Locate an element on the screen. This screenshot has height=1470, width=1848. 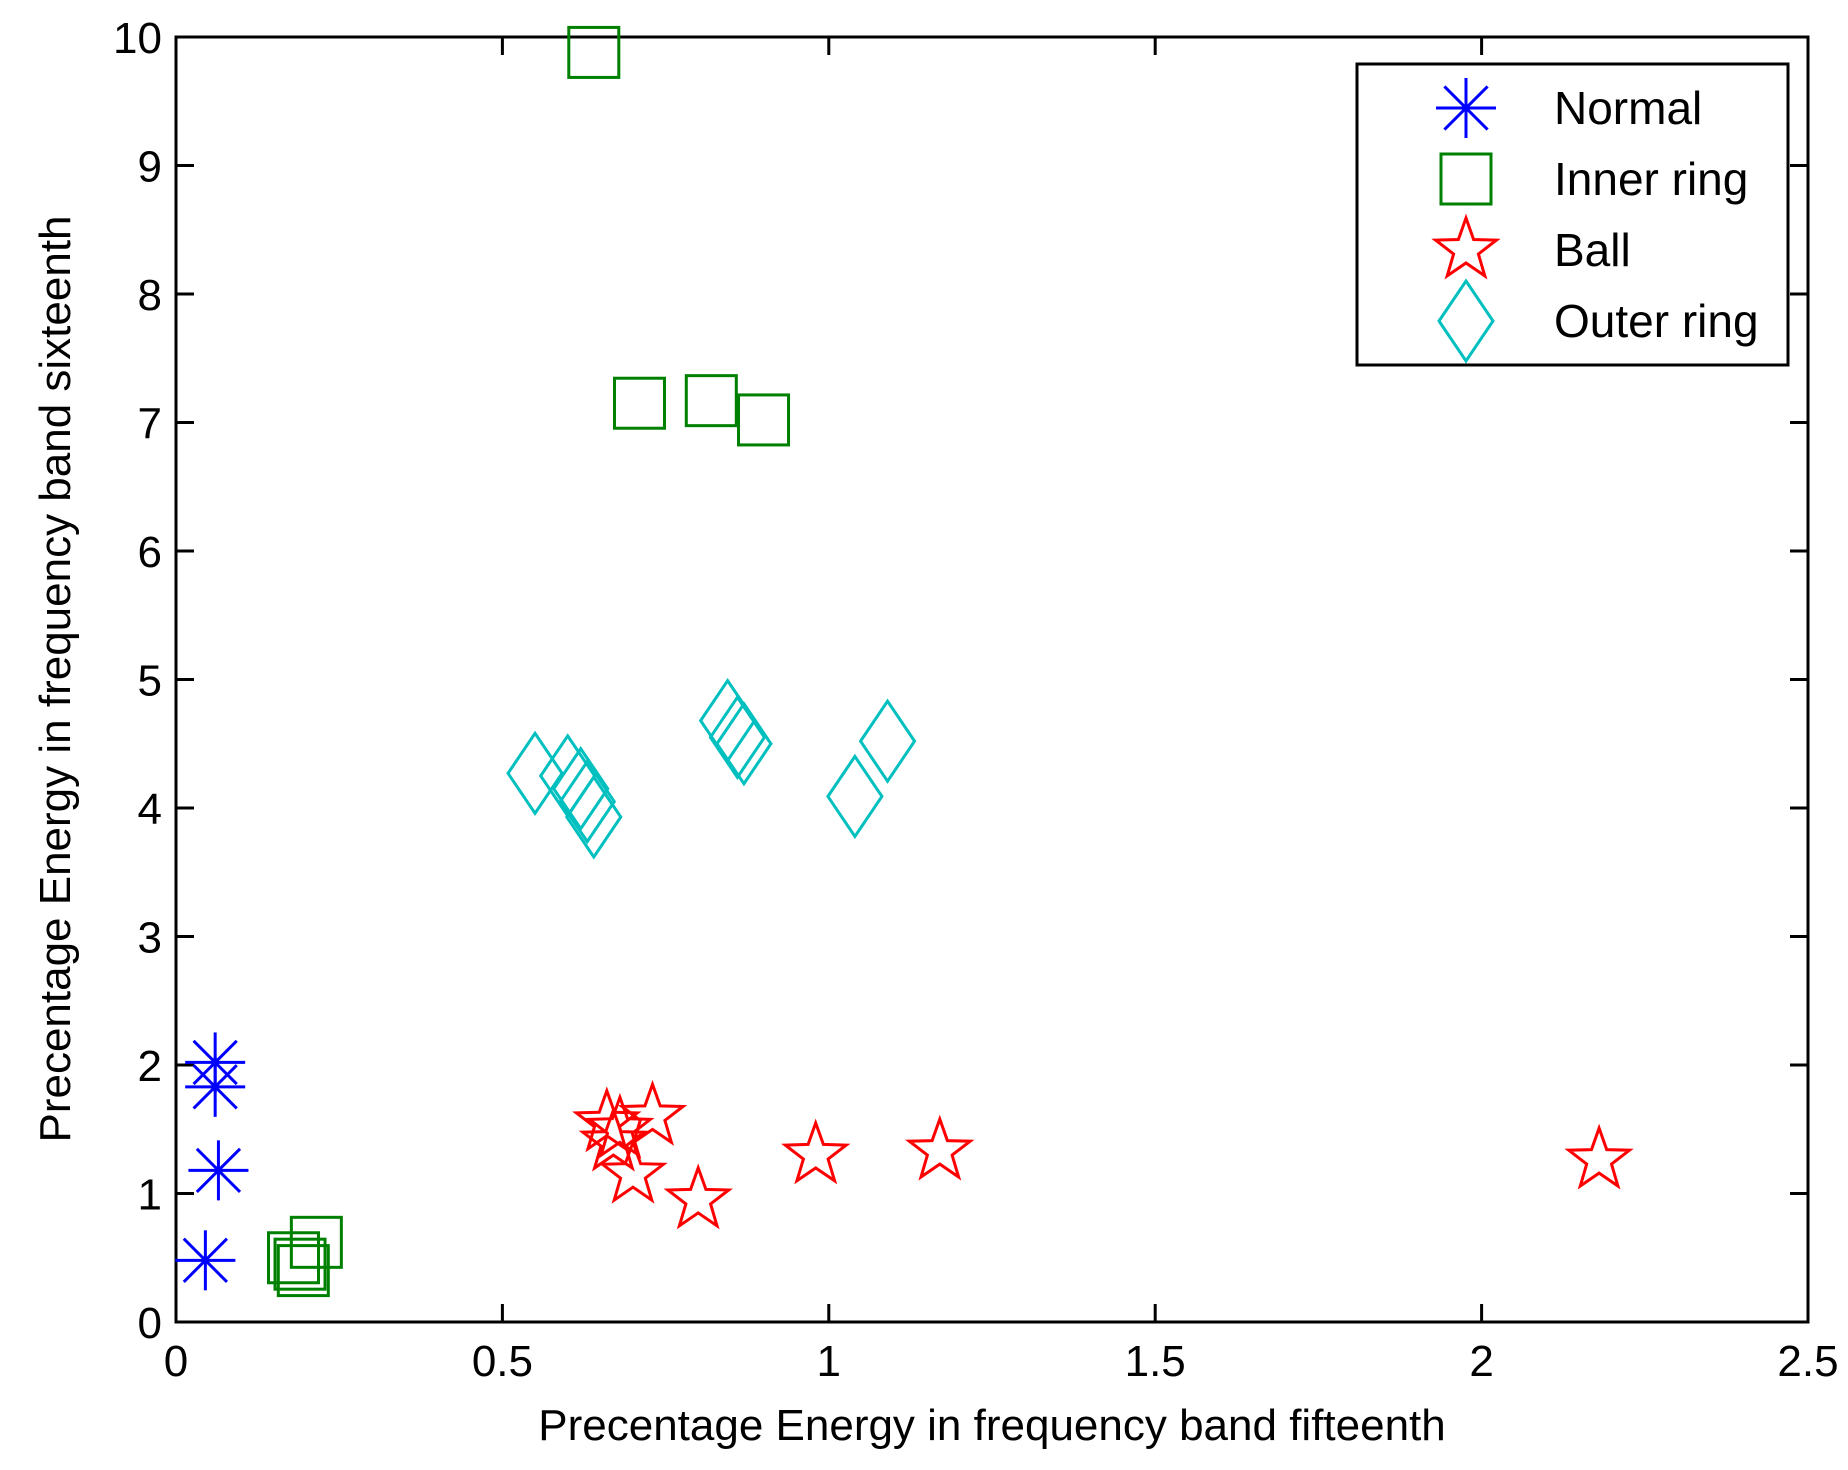
y-tick-label: 0 is located at coordinates (150, 1323).